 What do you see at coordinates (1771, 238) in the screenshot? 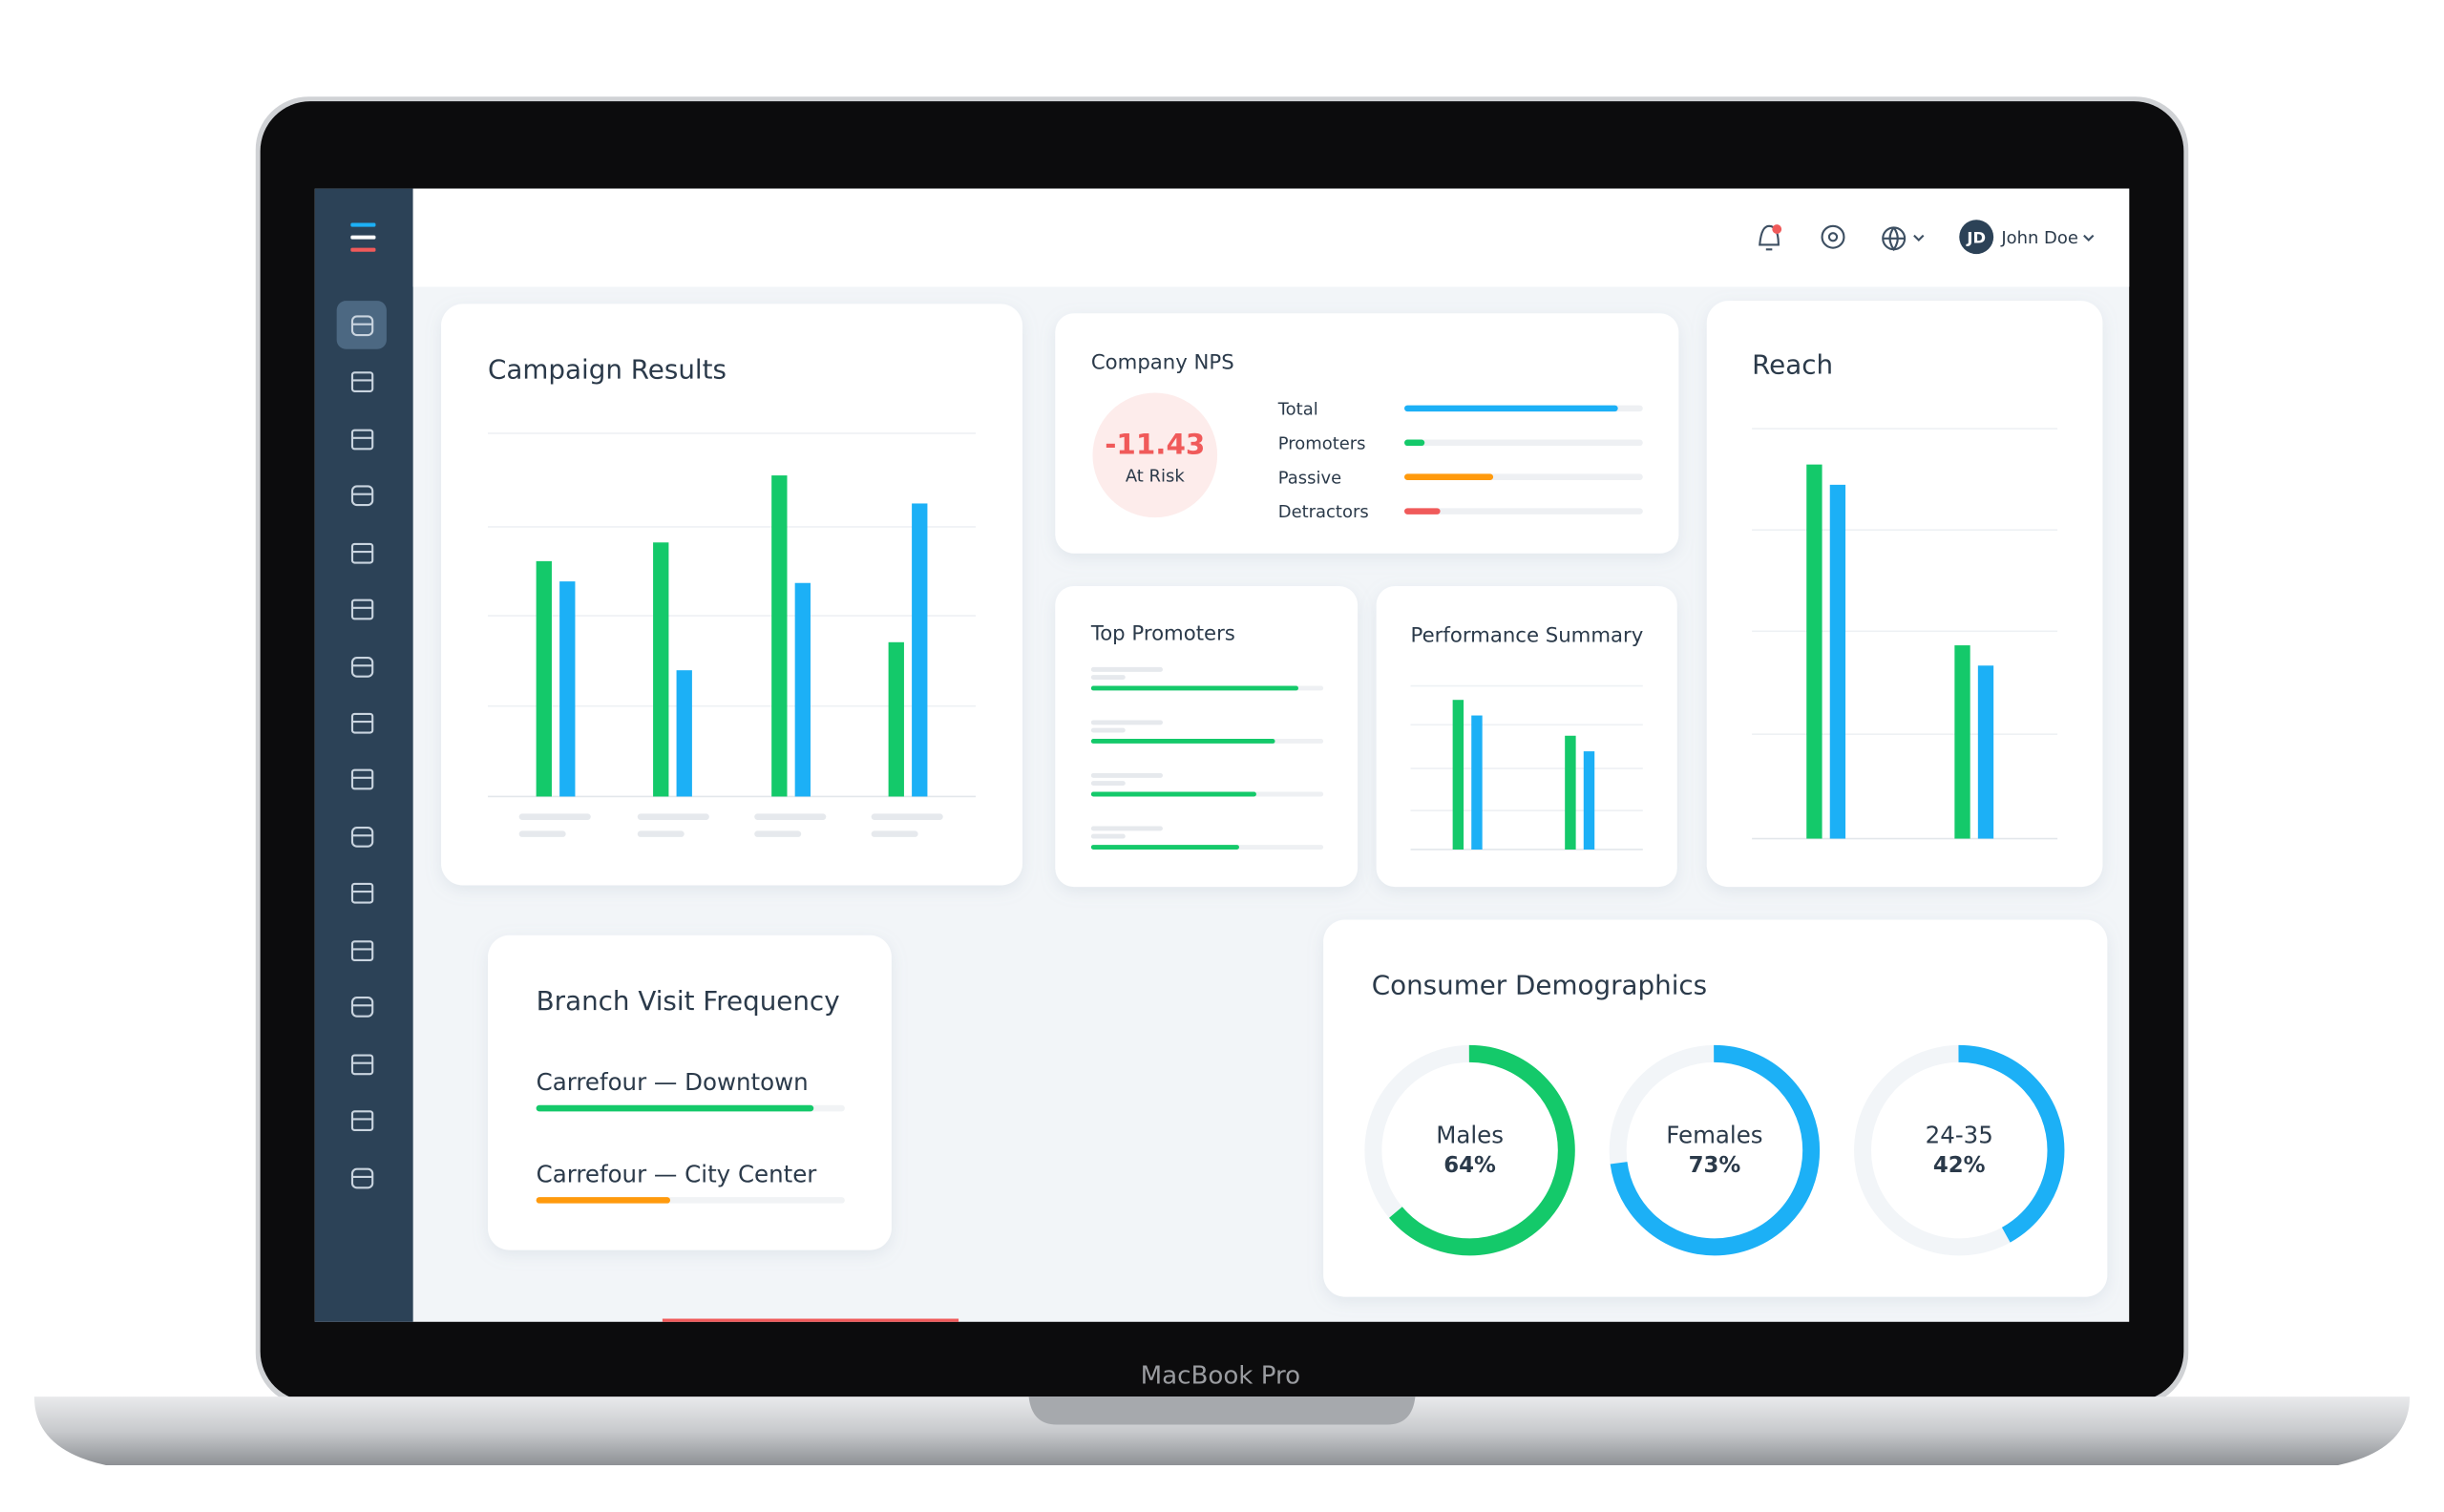
I see `notifications` at bounding box center [1771, 238].